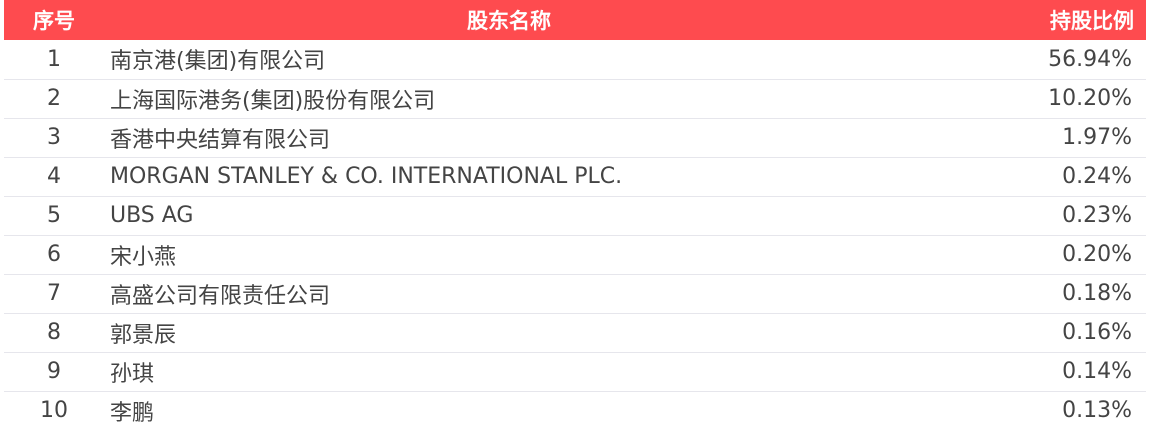 The image size is (1150, 430). I want to click on row-ratio: 0.18%, so click(1097, 293).